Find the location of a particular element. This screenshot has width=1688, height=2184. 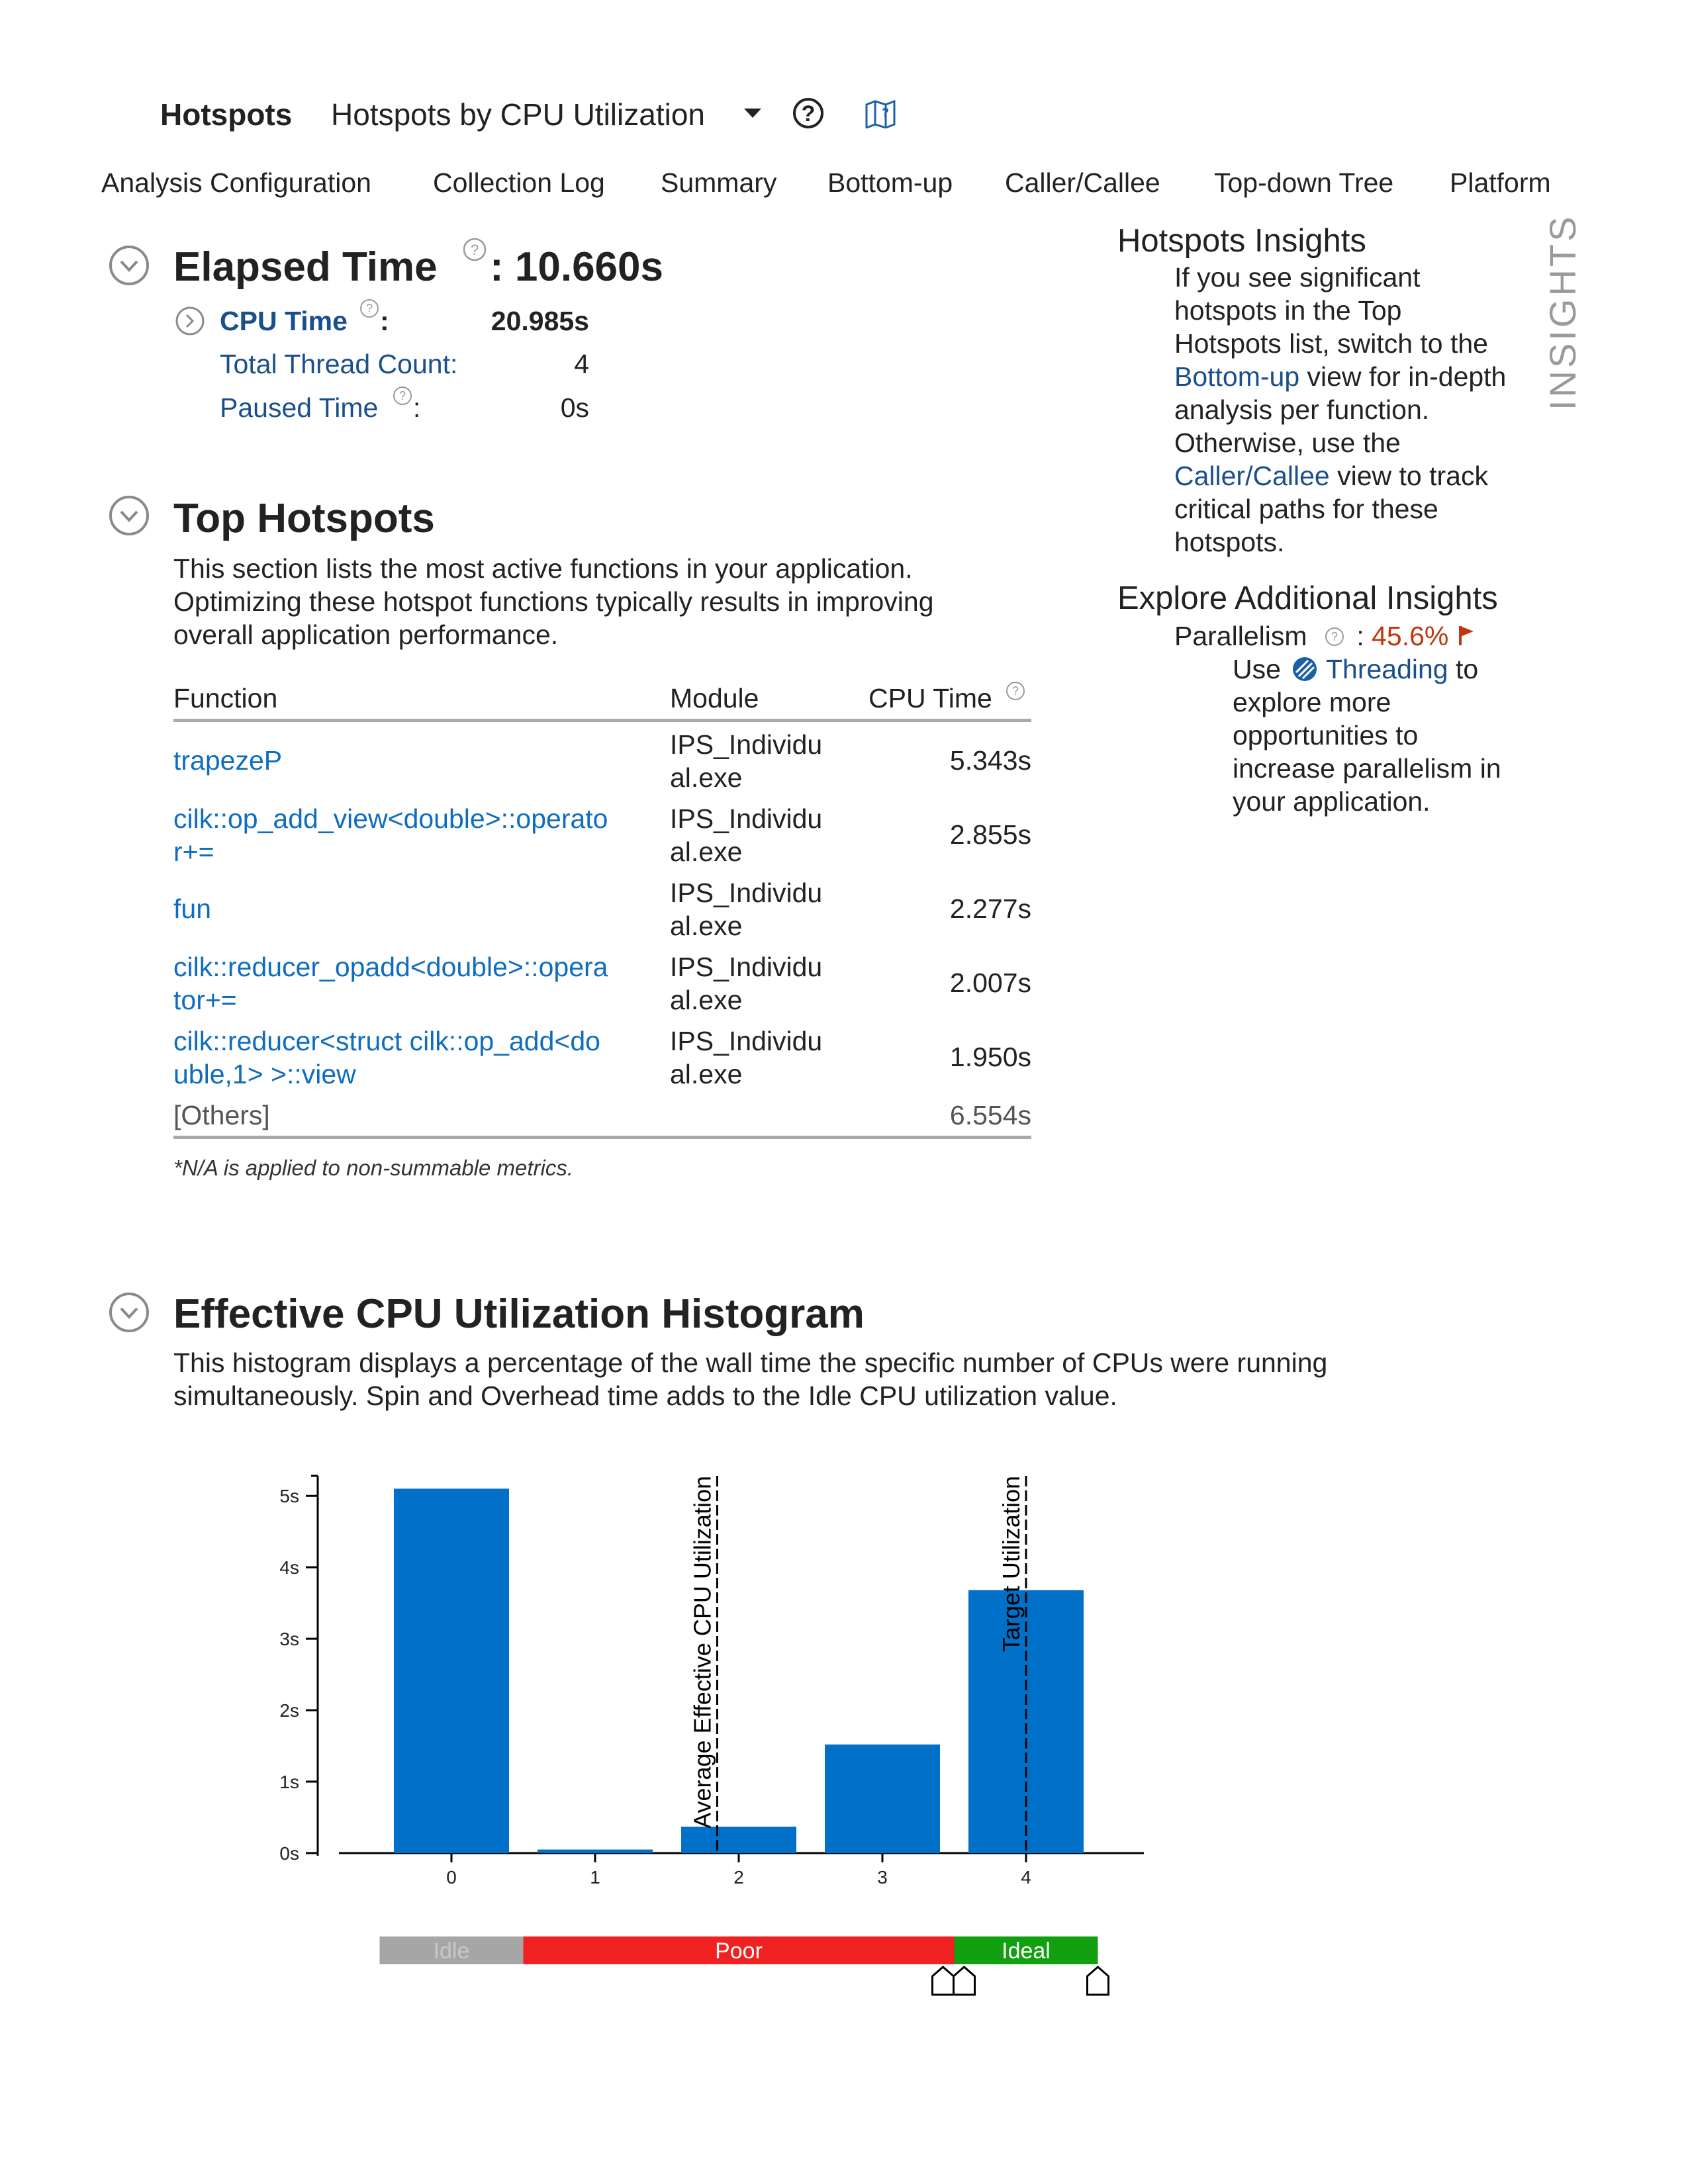

paused-time-value: 0s is located at coordinates (574, 407).